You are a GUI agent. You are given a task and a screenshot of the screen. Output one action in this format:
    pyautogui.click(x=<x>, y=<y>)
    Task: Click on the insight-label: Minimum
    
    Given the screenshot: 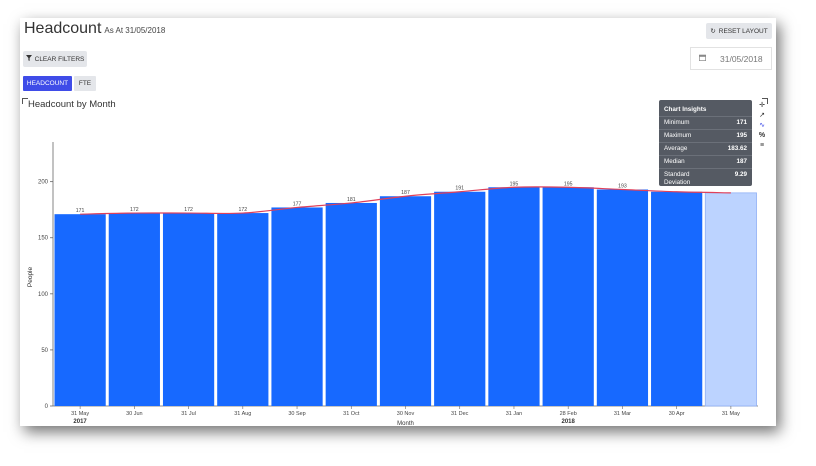 What is the action you would take?
    pyautogui.click(x=677, y=122)
    